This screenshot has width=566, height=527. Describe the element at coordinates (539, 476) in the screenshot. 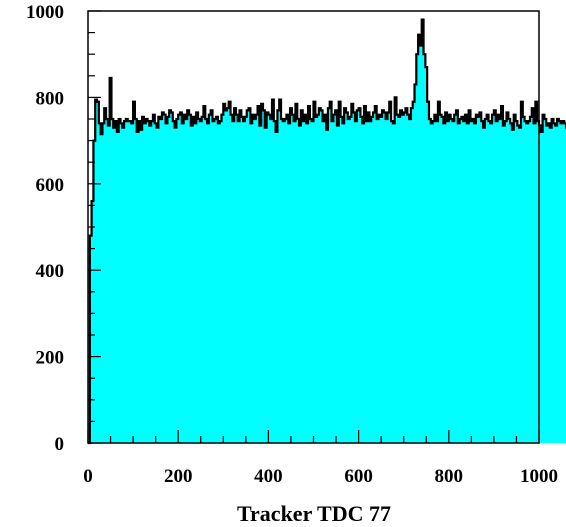

I see `x-tick-label: 1000` at that location.